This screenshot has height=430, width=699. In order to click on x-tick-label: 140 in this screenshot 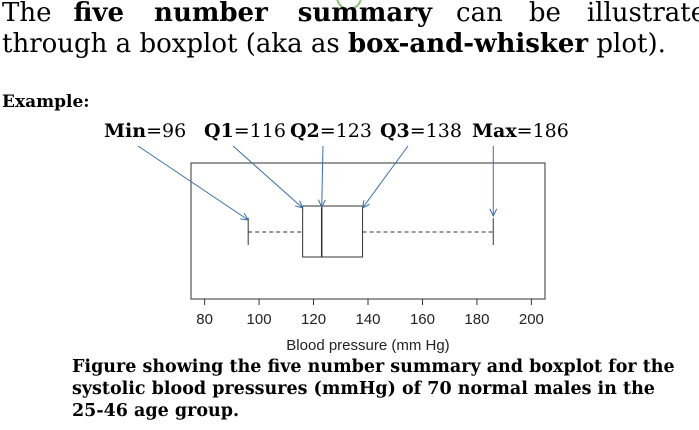, I will do `click(367, 319)`.